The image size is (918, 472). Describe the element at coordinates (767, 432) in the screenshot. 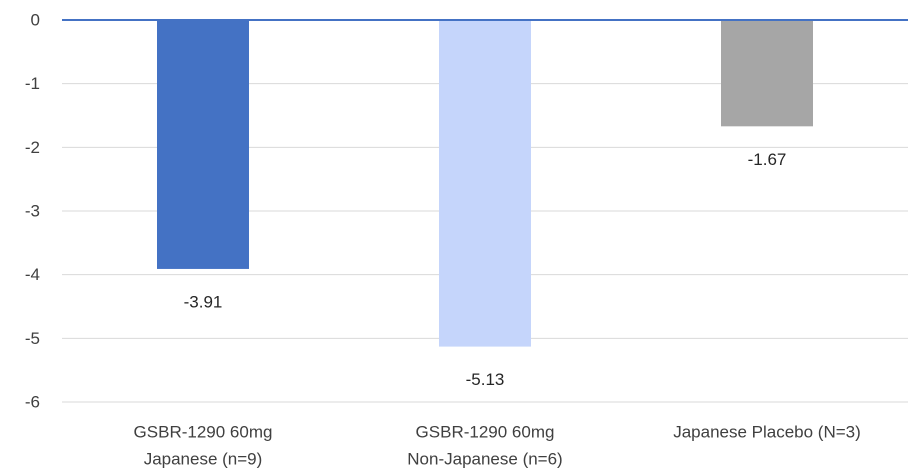

I see `x-category-label: Japanese Placebo (N=3)` at that location.